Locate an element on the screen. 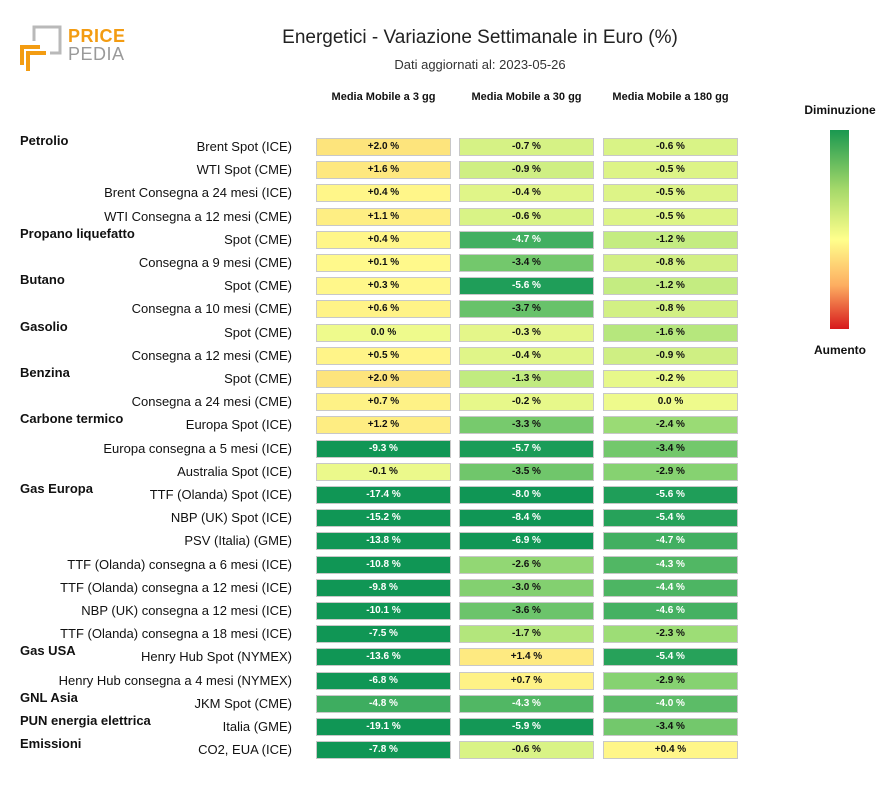  row-label: TTF (Olanda) consegna a 12 mesi (ICE) is located at coordinates (176, 587).